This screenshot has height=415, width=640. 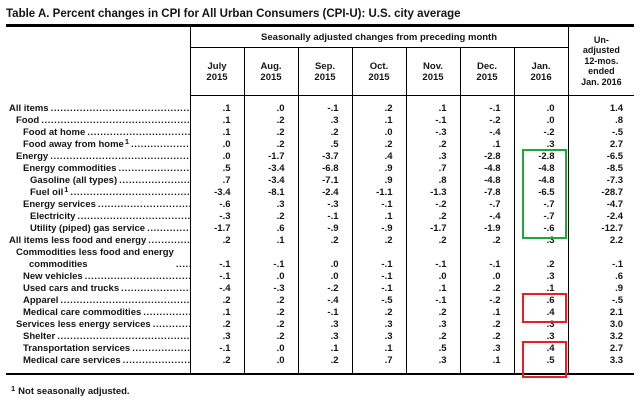 I want to click on row-label-cell: All items, so click(x=98, y=105).